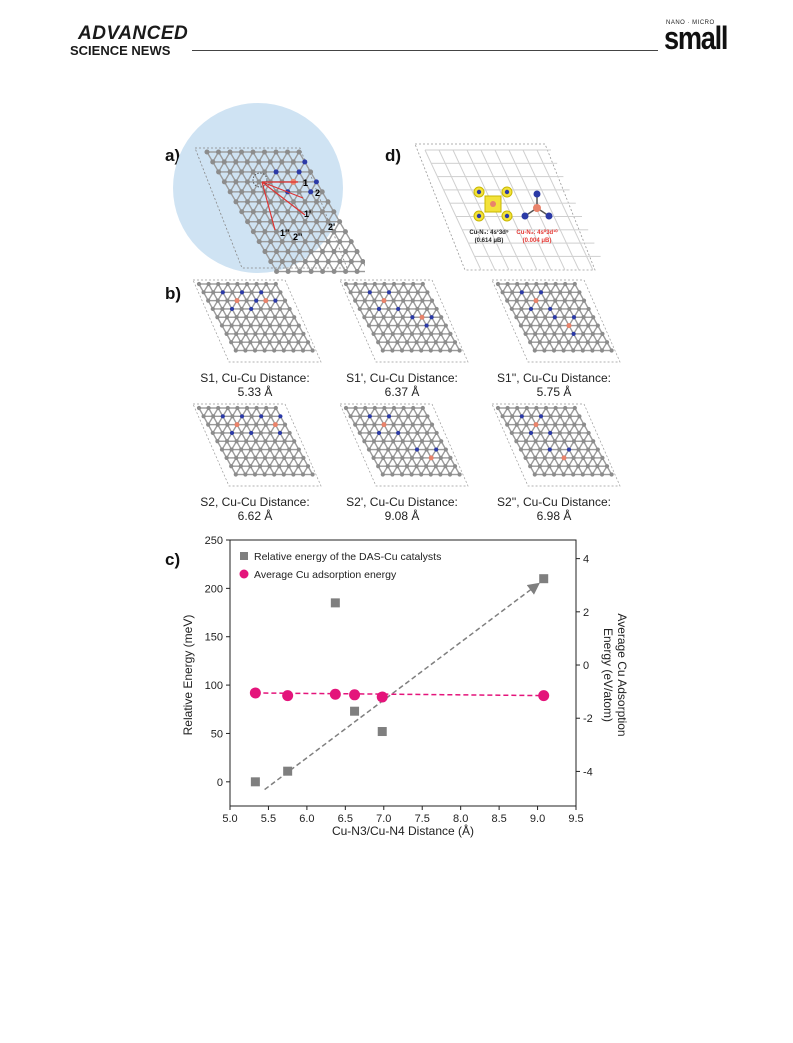 The image size is (793, 1043). I want to click on panel-d-letter: d), so click(393, 155).